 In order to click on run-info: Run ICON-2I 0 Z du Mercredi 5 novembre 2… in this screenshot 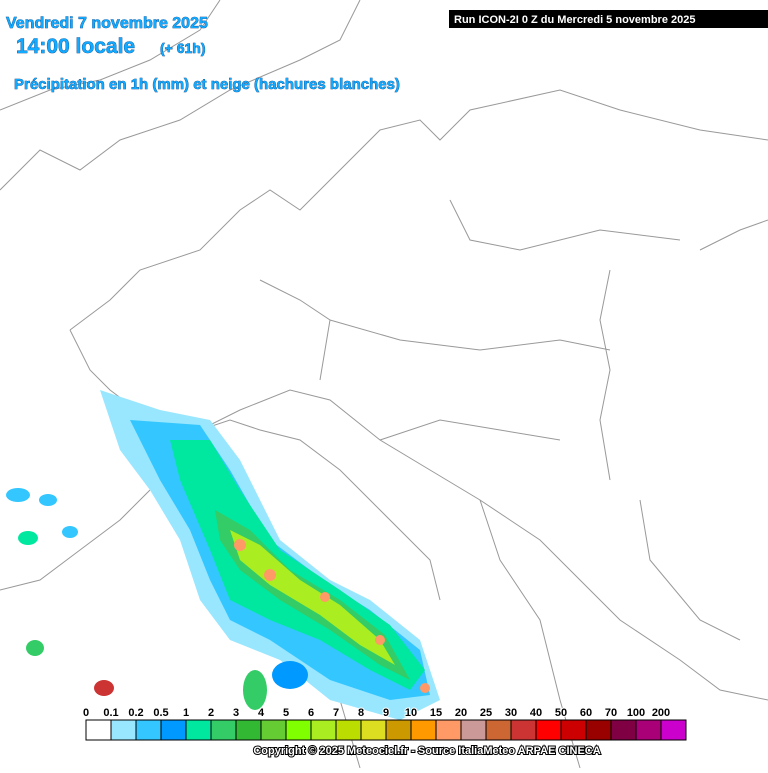, I will do `click(574, 20)`.